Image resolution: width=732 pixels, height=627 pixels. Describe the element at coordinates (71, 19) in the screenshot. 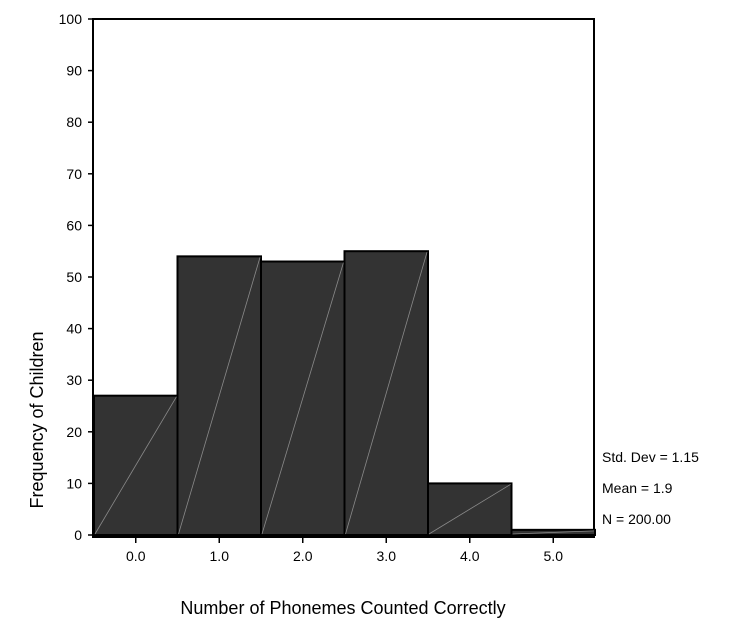

I see `y-tick-label: 100` at that location.